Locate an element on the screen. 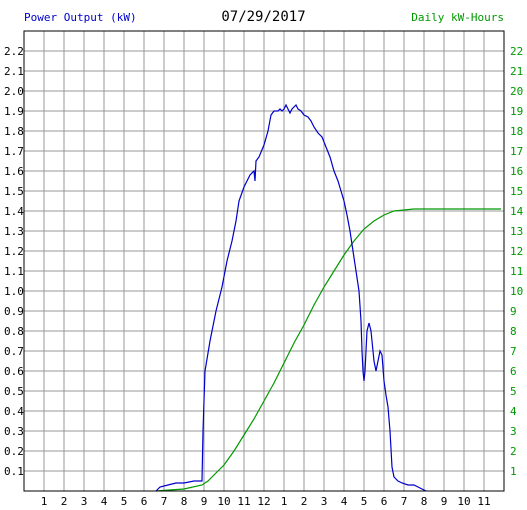 This screenshot has width=527, height=510. left-tick-label: 0.4 is located at coordinates (14, 411).